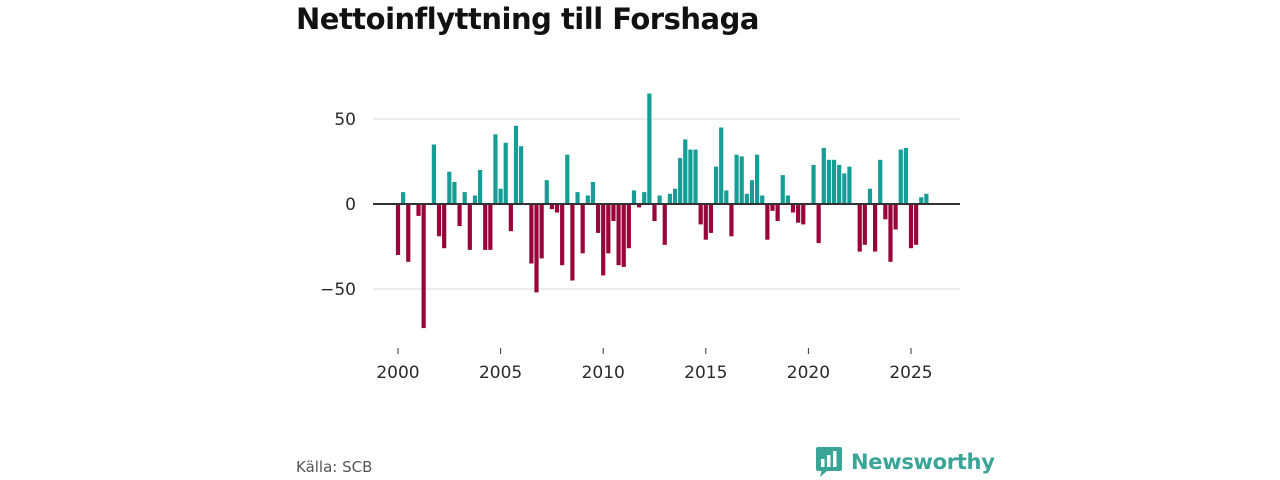 The width and height of the screenshot is (1280, 480). Describe the element at coordinates (808, 373) in the screenshot. I see `x-tick-label: 2020` at that location.